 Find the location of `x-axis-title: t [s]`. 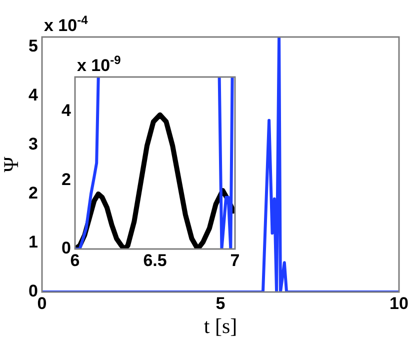

x-axis-title: t [s] is located at coordinates (221, 326).